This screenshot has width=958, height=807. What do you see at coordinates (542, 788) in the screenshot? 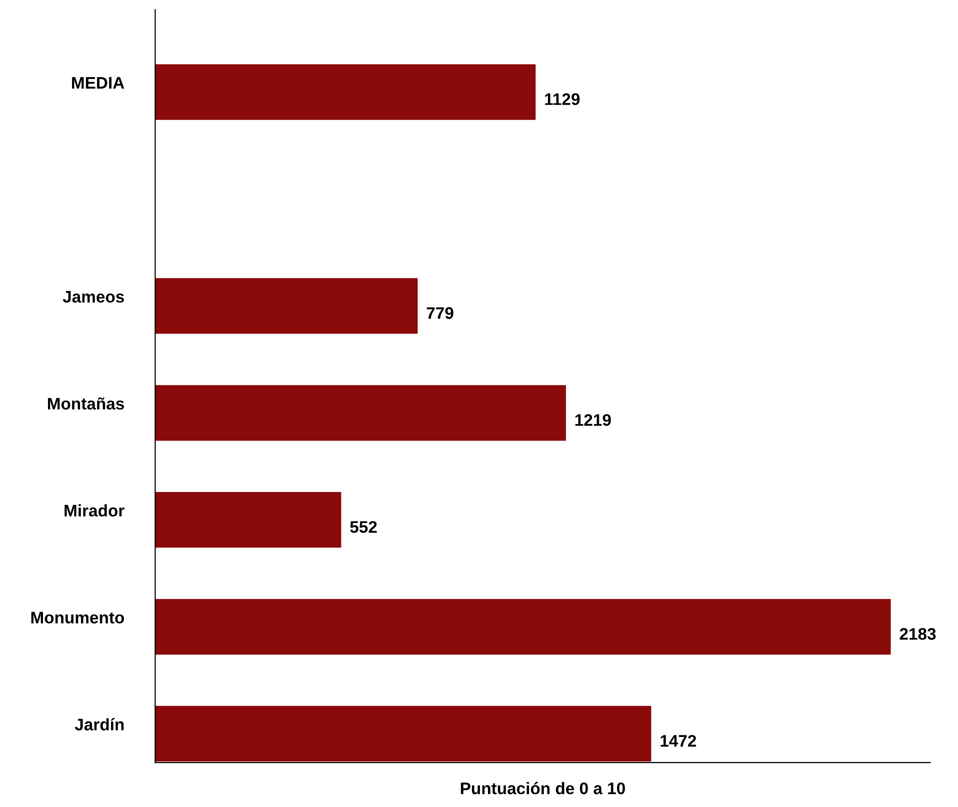
I see `x-axis-title: Puntuación de 0 a 10` at bounding box center [542, 788].